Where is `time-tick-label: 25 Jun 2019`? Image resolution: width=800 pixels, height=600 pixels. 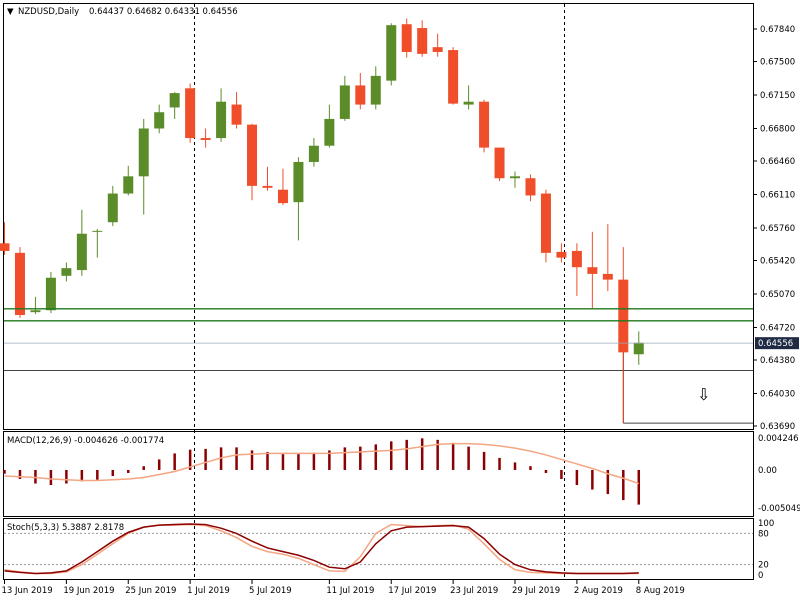
time-tick-label: 25 Jun 2019 is located at coordinates (150, 591).